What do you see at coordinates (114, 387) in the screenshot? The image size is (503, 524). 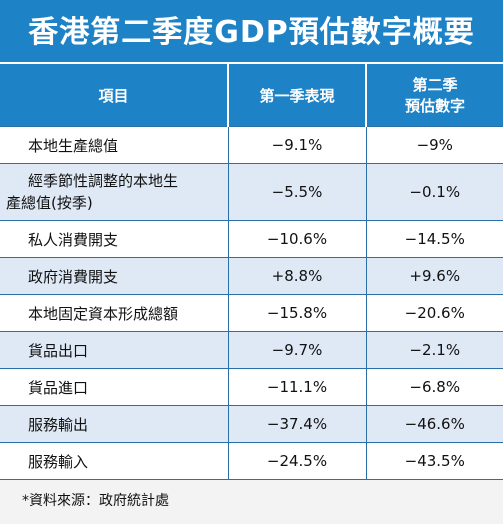 I see `row-item: 貨品進口` at bounding box center [114, 387].